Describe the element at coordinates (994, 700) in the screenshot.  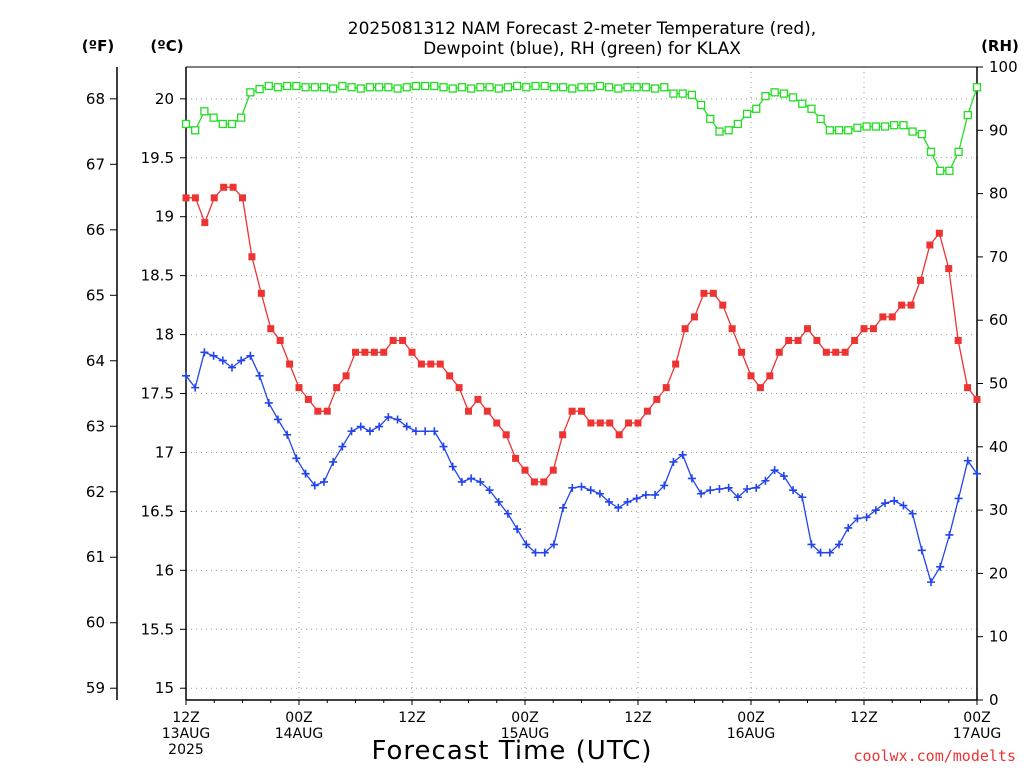
I see `rh-tick-label: 0` at that location.